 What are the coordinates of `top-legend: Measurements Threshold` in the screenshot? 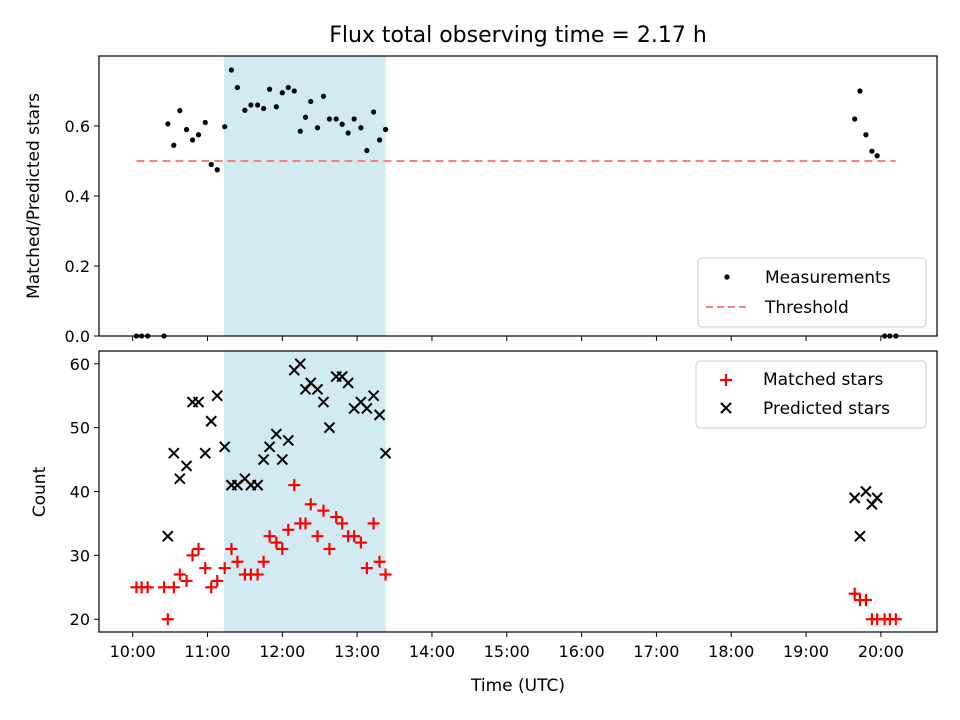 It's located at (812, 292).